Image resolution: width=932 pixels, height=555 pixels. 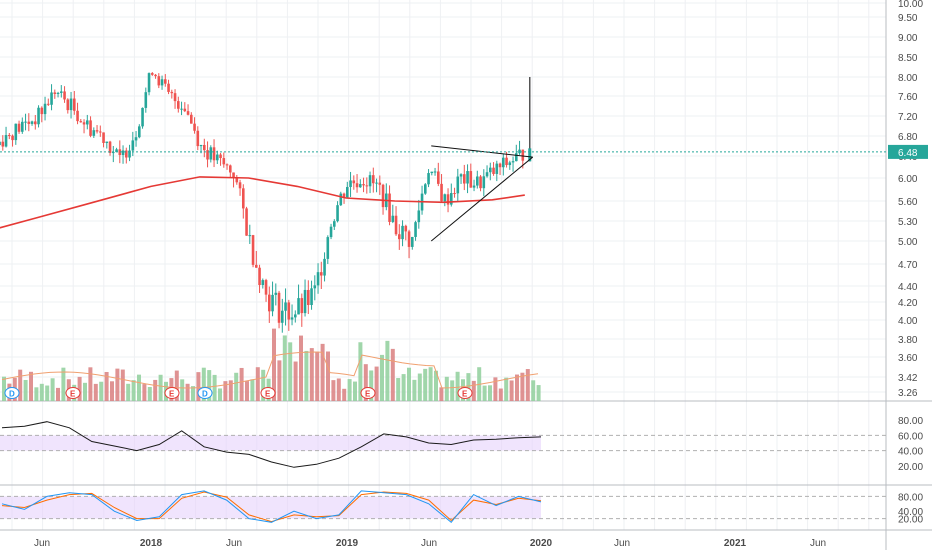 I want to click on stoch-d-line, so click(x=271, y=507).